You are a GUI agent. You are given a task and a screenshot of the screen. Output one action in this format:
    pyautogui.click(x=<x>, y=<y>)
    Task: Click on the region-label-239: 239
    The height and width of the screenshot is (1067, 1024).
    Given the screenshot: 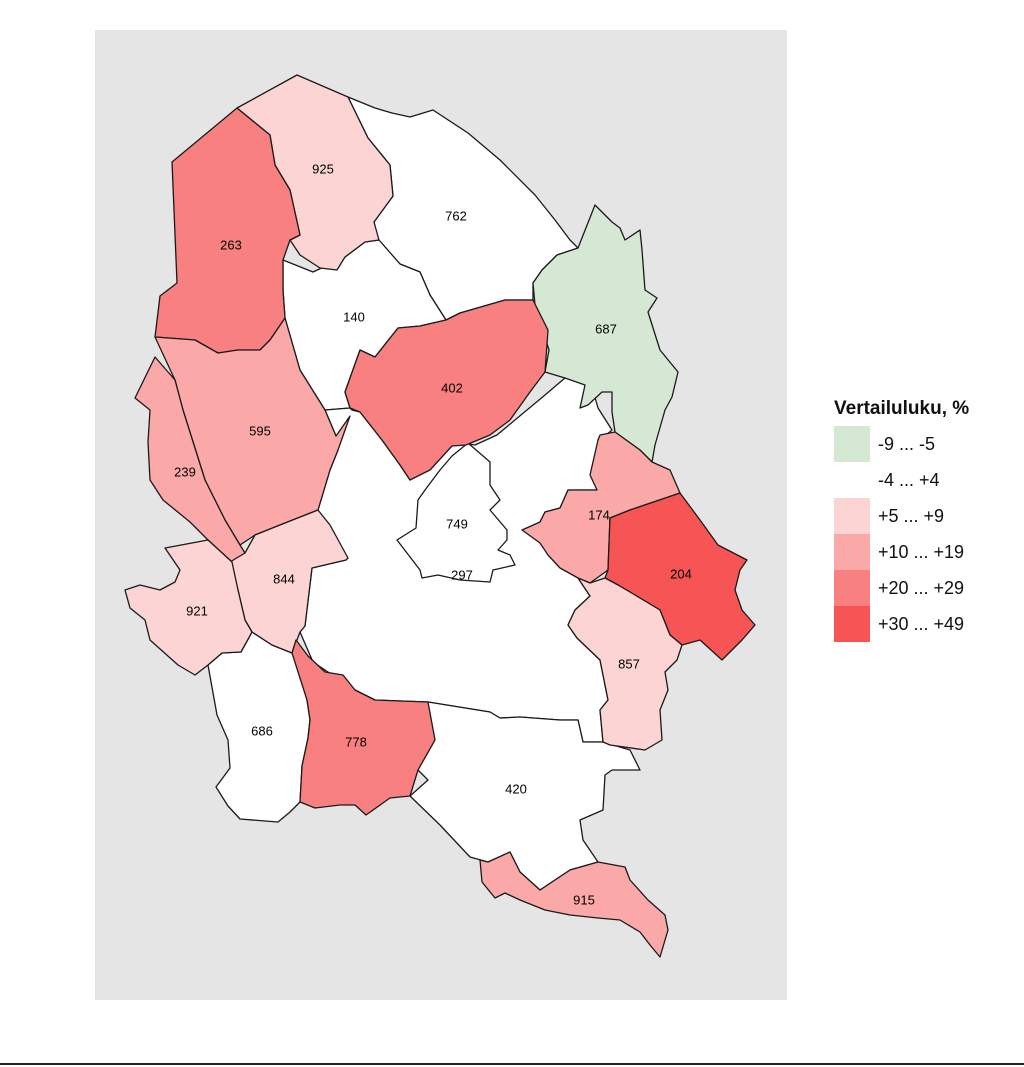 What is the action you would take?
    pyautogui.click(x=185, y=471)
    